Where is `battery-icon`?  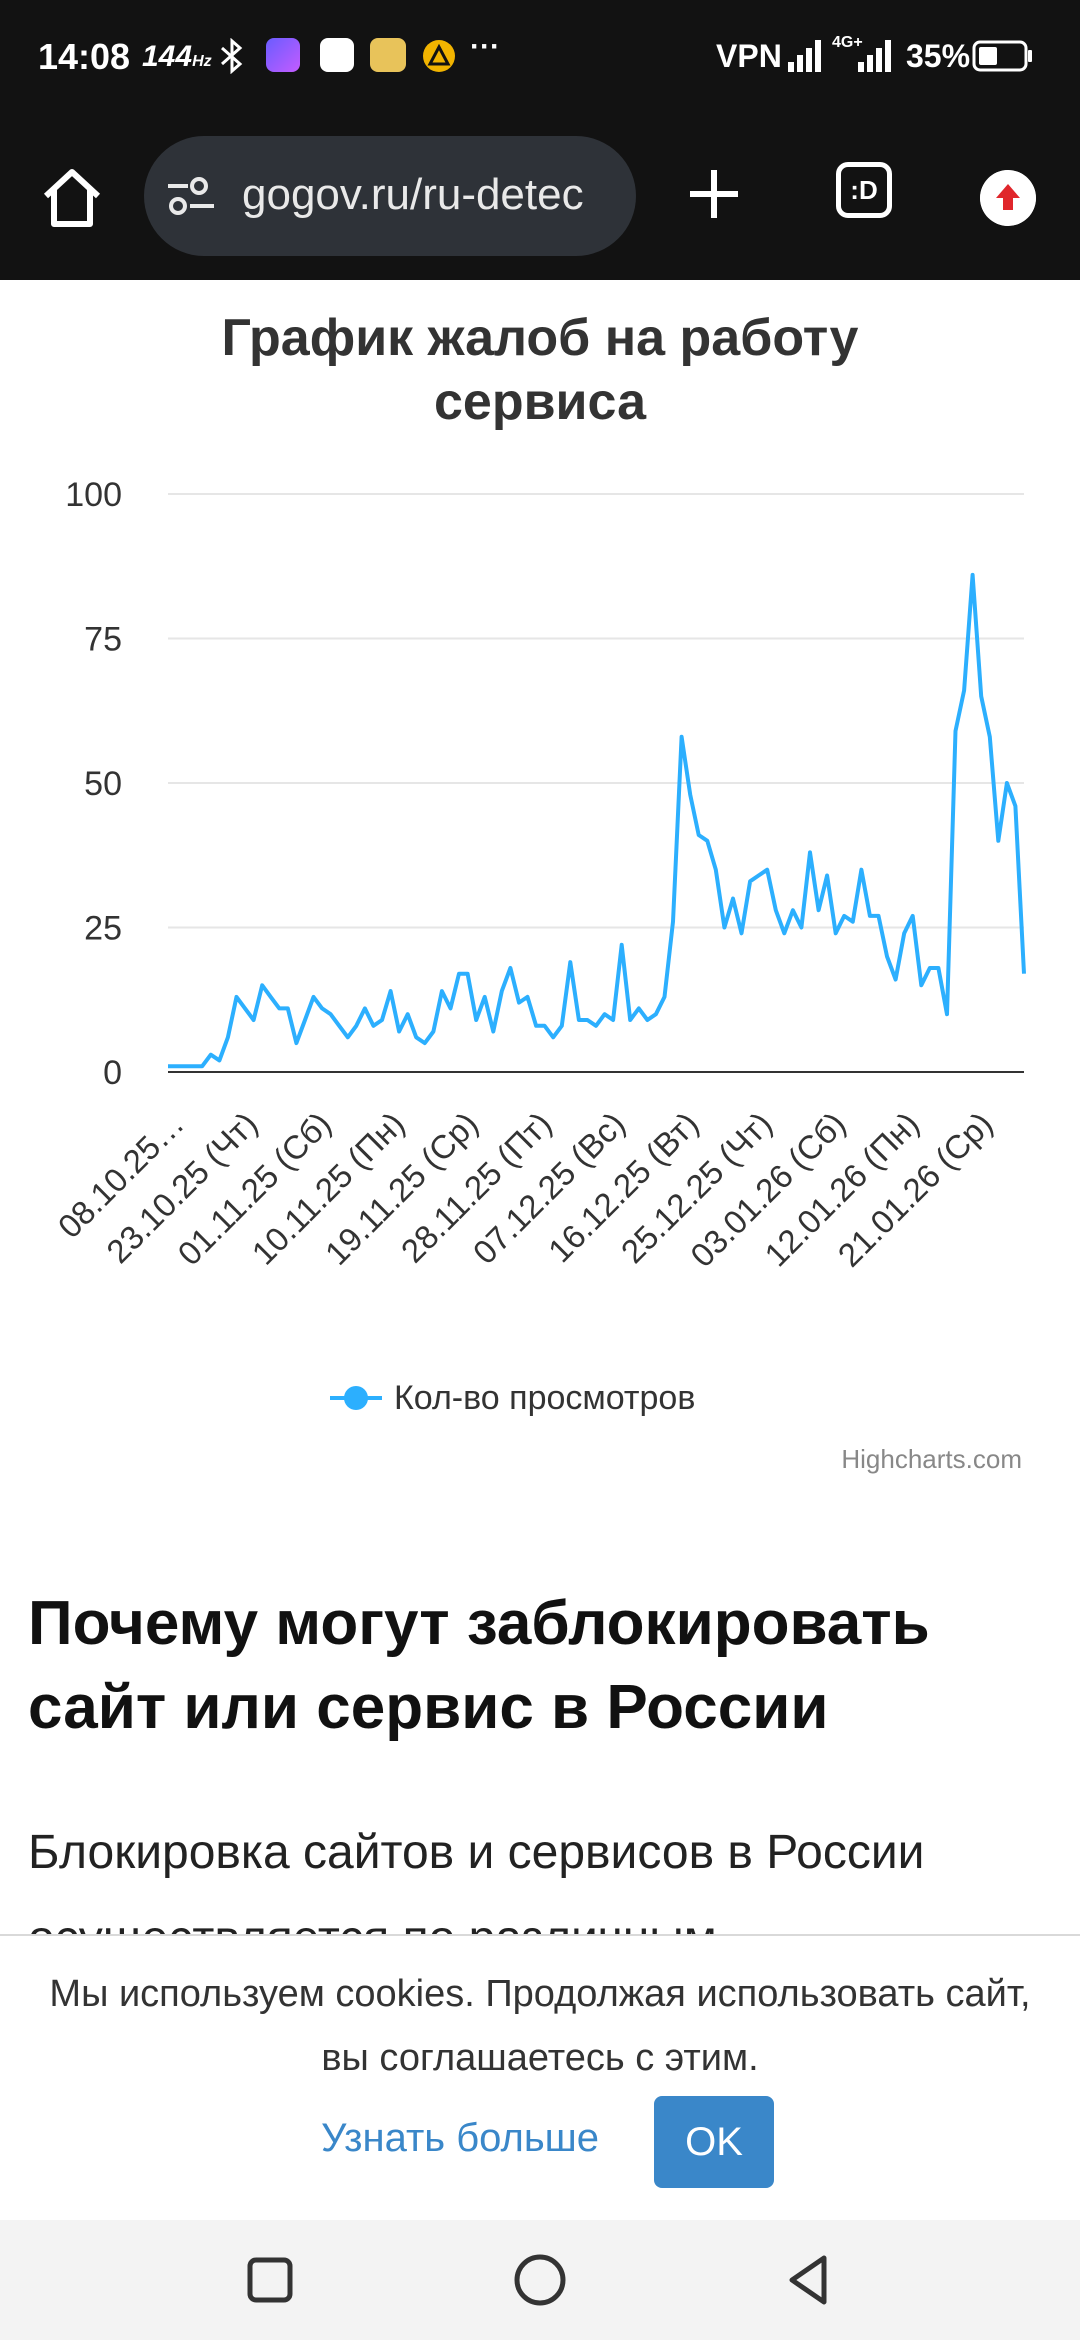
battery-icon is located at coordinates (1002, 56).